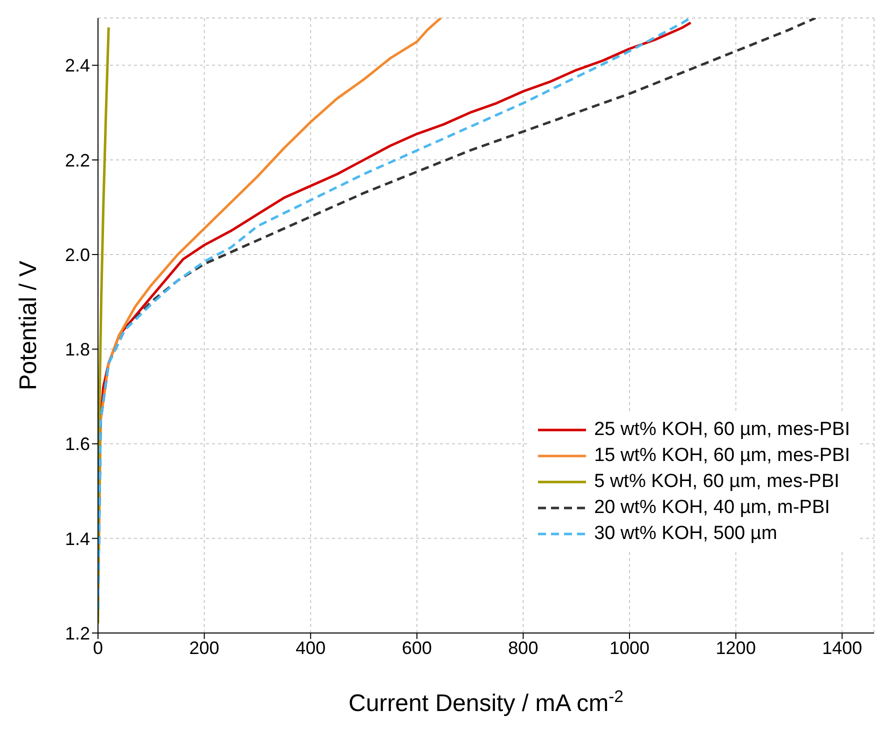 This screenshot has width=880, height=729. Describe the element at coordinates (722, 430) in the screenshot. I see `legend-label: 25 wt% KOH, 60 µm, mes-PBI` at that location.